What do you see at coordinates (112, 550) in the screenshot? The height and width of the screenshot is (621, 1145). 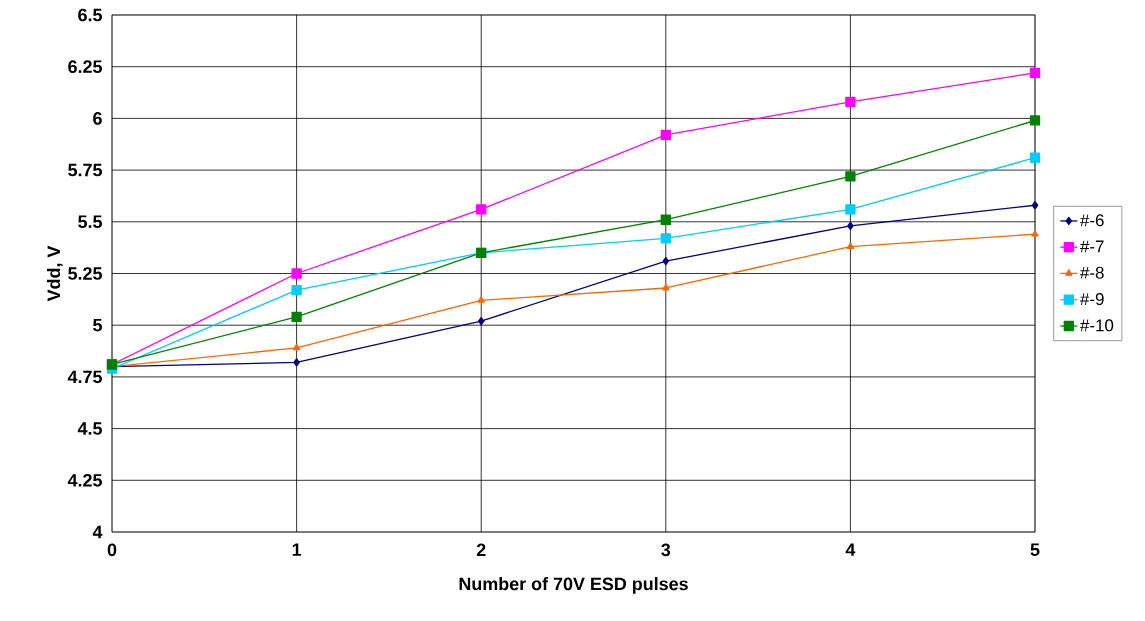 I see `x-tick-label: 0` at bounding box center [112, 550].